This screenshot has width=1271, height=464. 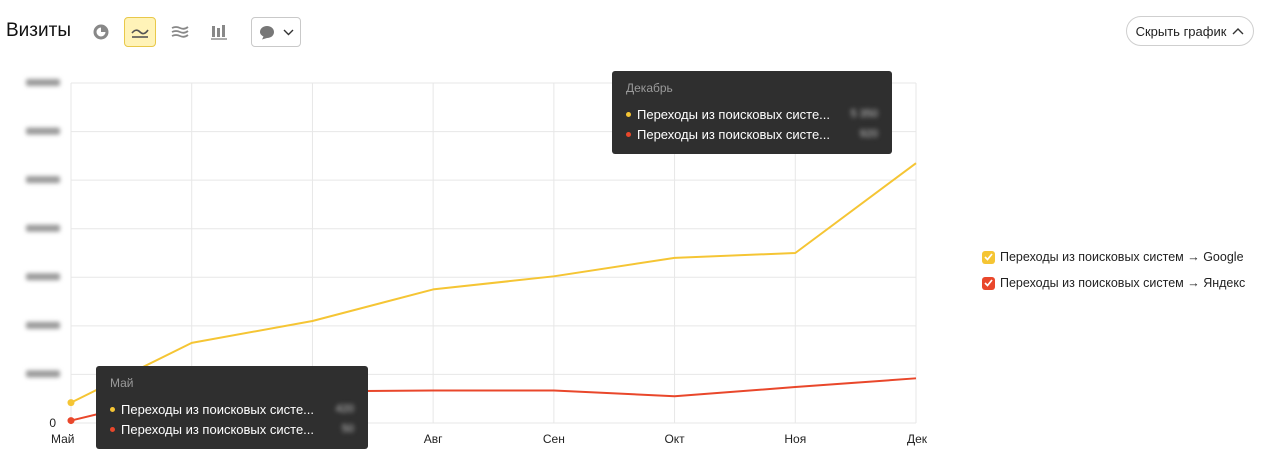 I want to click on bar-chart-button, so click(x=219, y=32).